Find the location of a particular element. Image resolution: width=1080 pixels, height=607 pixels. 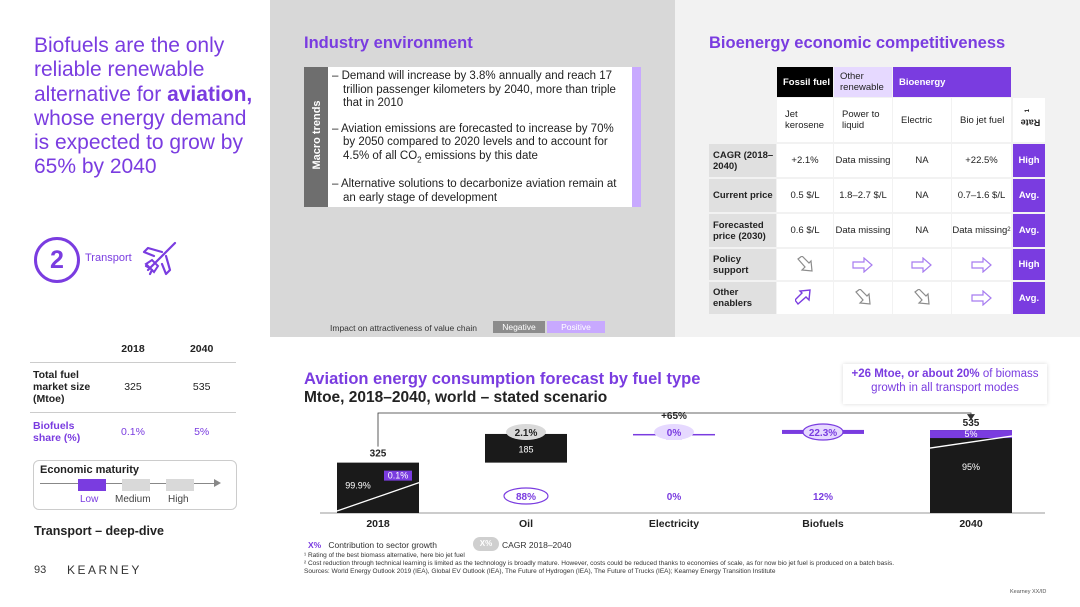

cagr-oval-electricity is located at coordinates (674, 432).